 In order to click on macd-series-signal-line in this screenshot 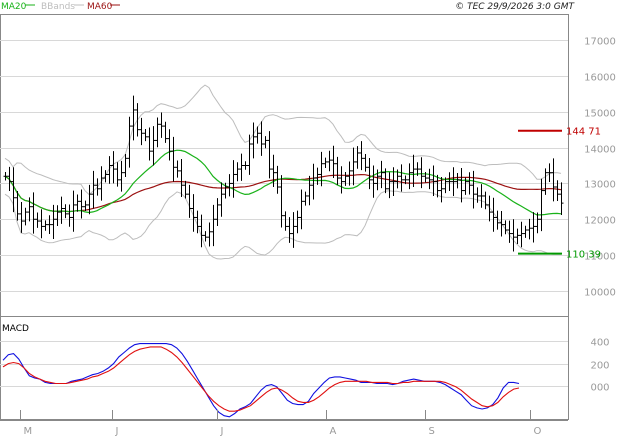, I will do `click(261, 379)`.